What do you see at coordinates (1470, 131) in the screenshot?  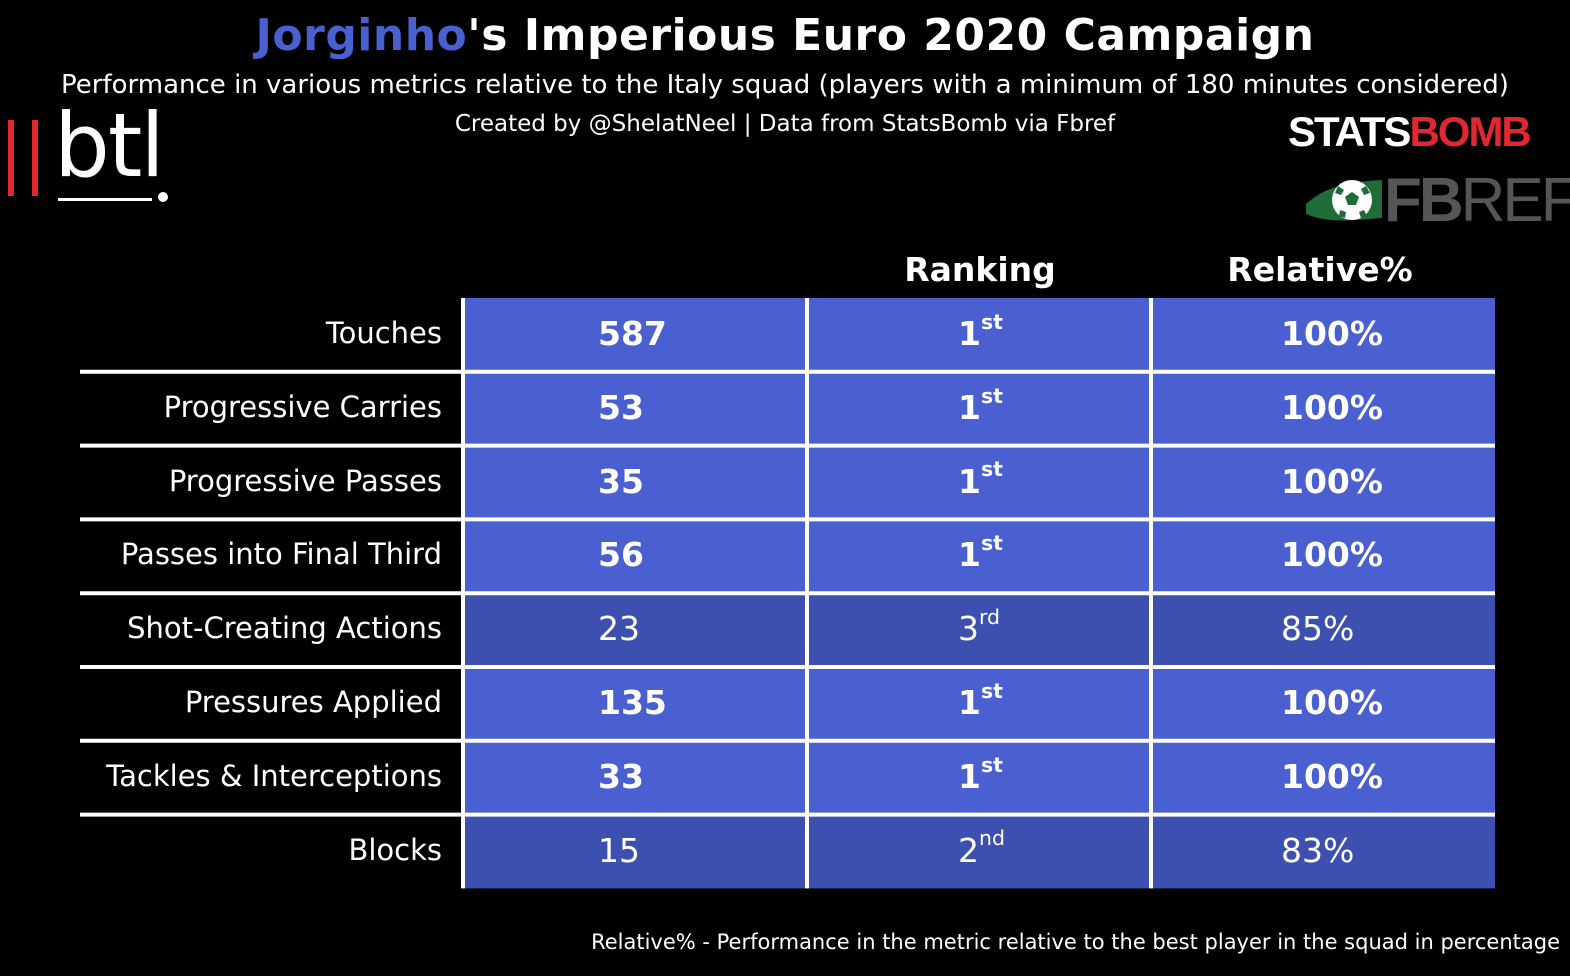 I see `statsbomb-logo-bomb: BOMB` at bounding box center [1470, 131].